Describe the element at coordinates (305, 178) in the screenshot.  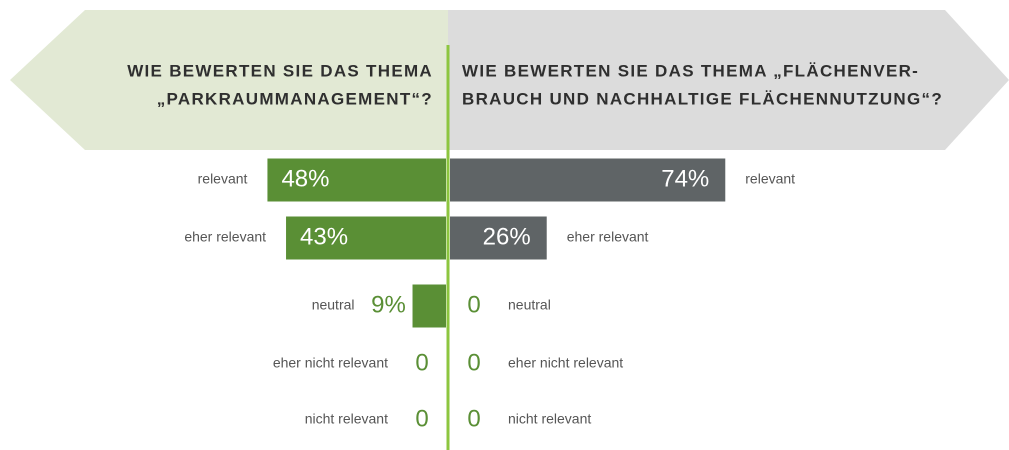
I see `value-label: 48%` at that location.